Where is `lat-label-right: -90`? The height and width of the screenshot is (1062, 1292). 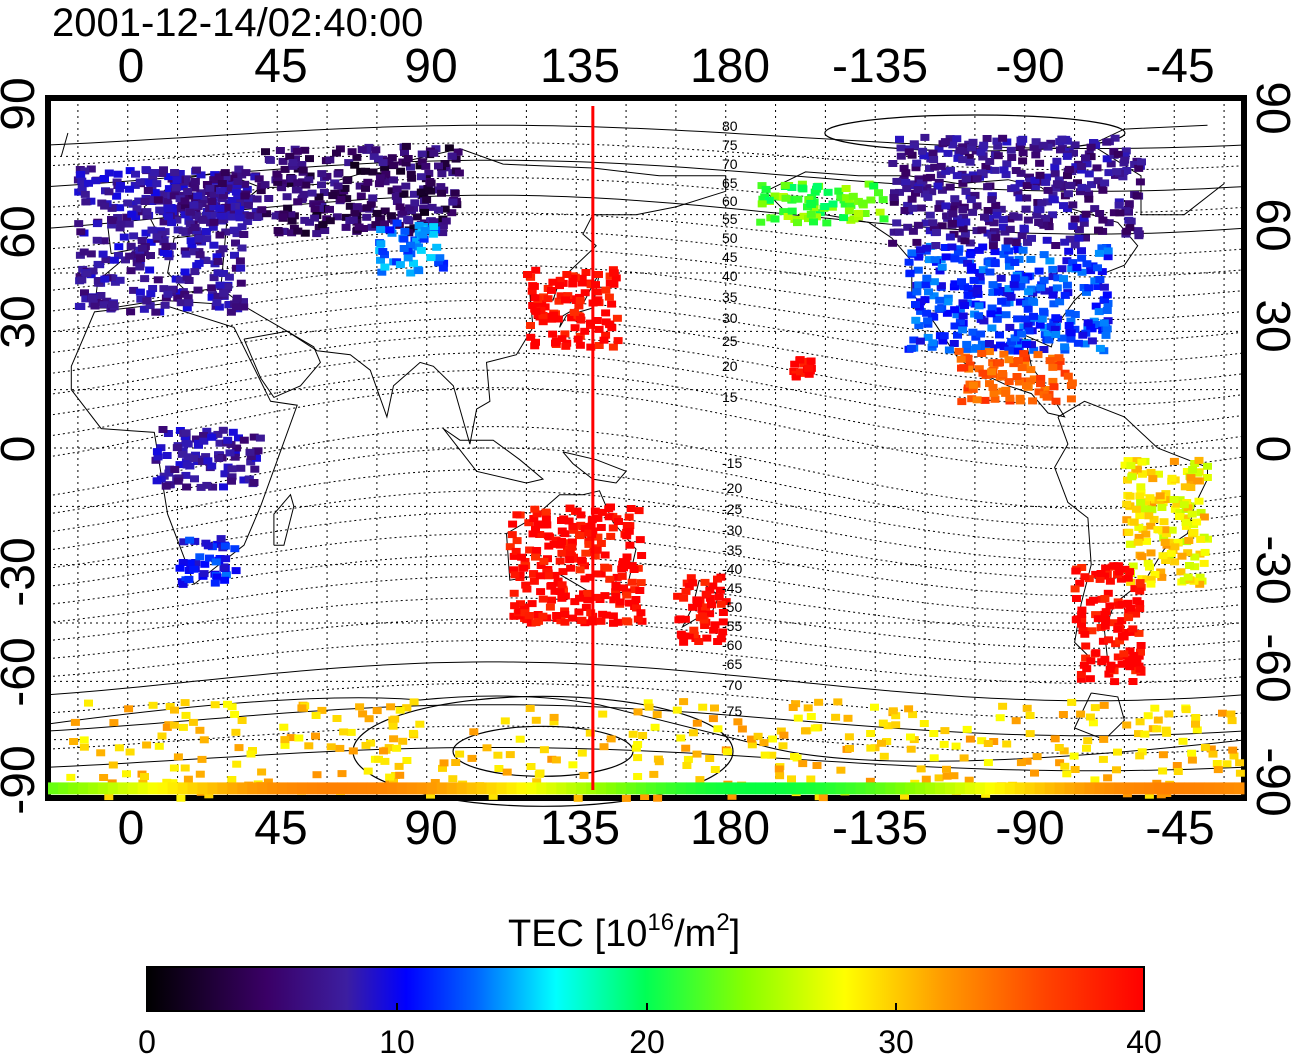 lat-label-right: -90 is located at coordinates (1269, 781).